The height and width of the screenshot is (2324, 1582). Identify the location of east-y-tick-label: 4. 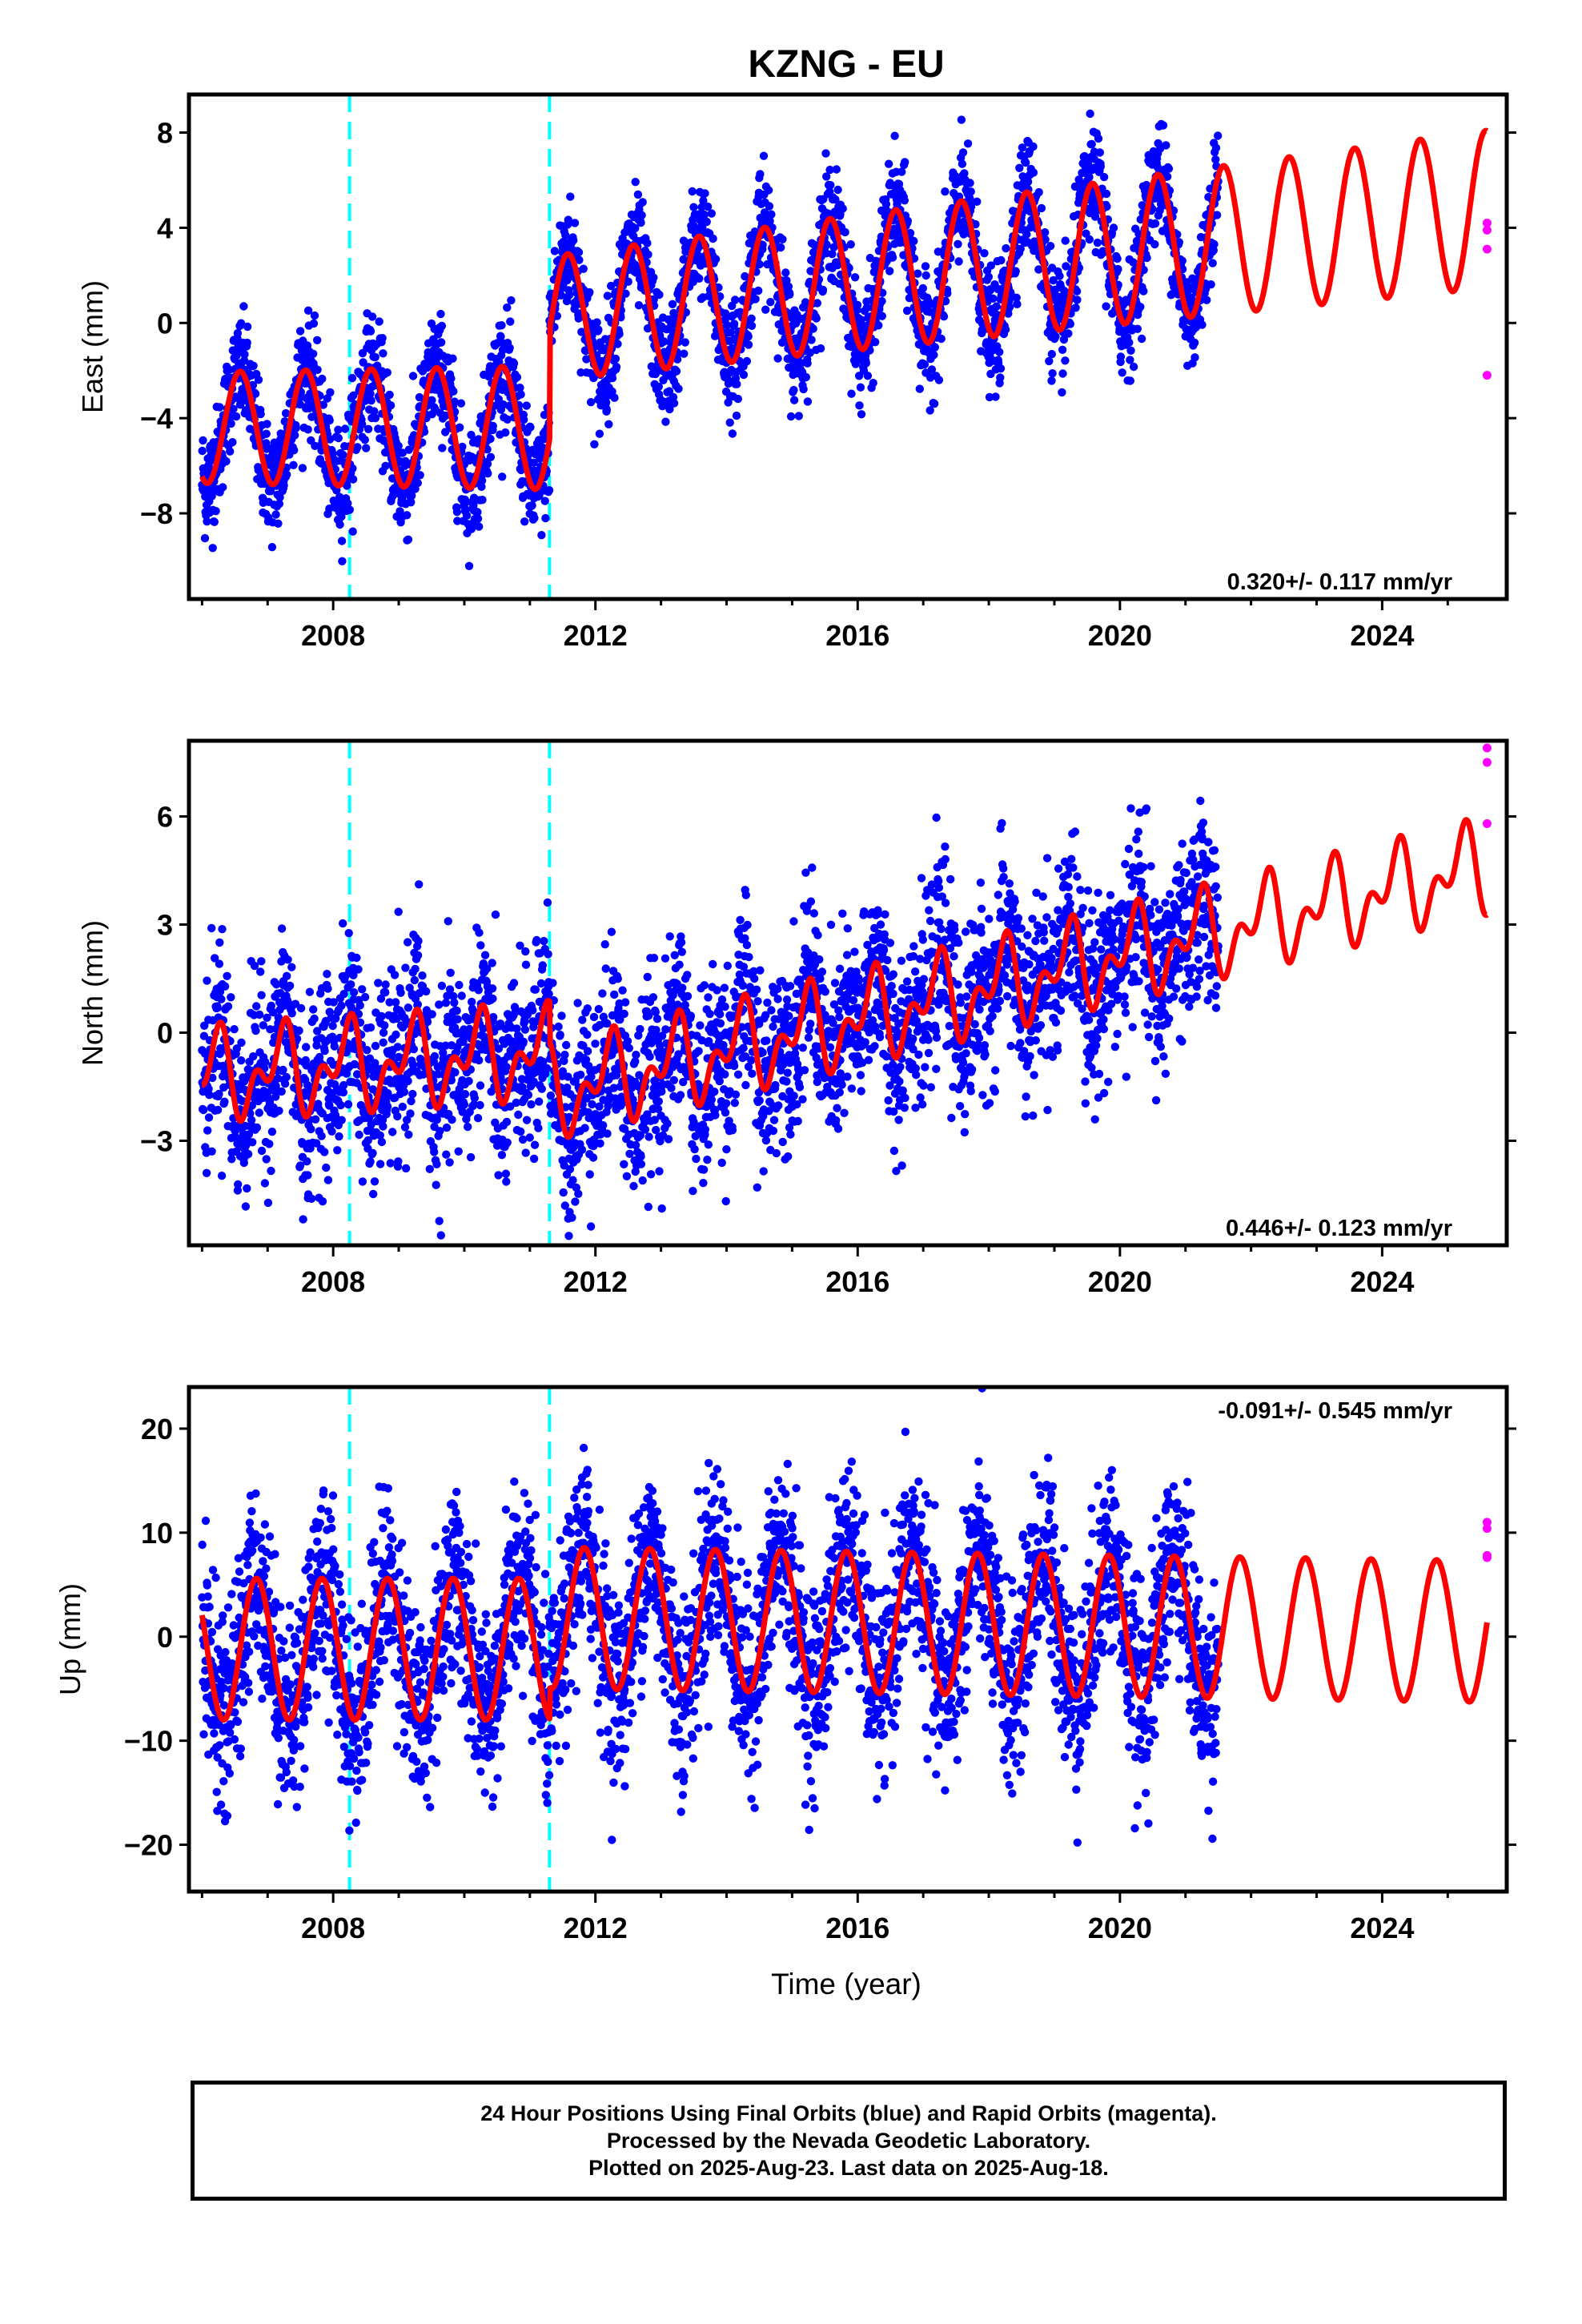
(165, 228).